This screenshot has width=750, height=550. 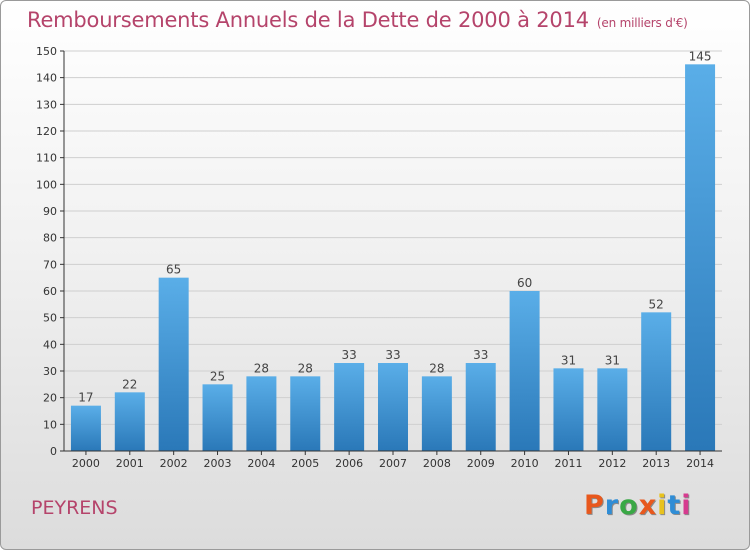 I want to click on data-label-2008: 28, so click(x=436, y=368).